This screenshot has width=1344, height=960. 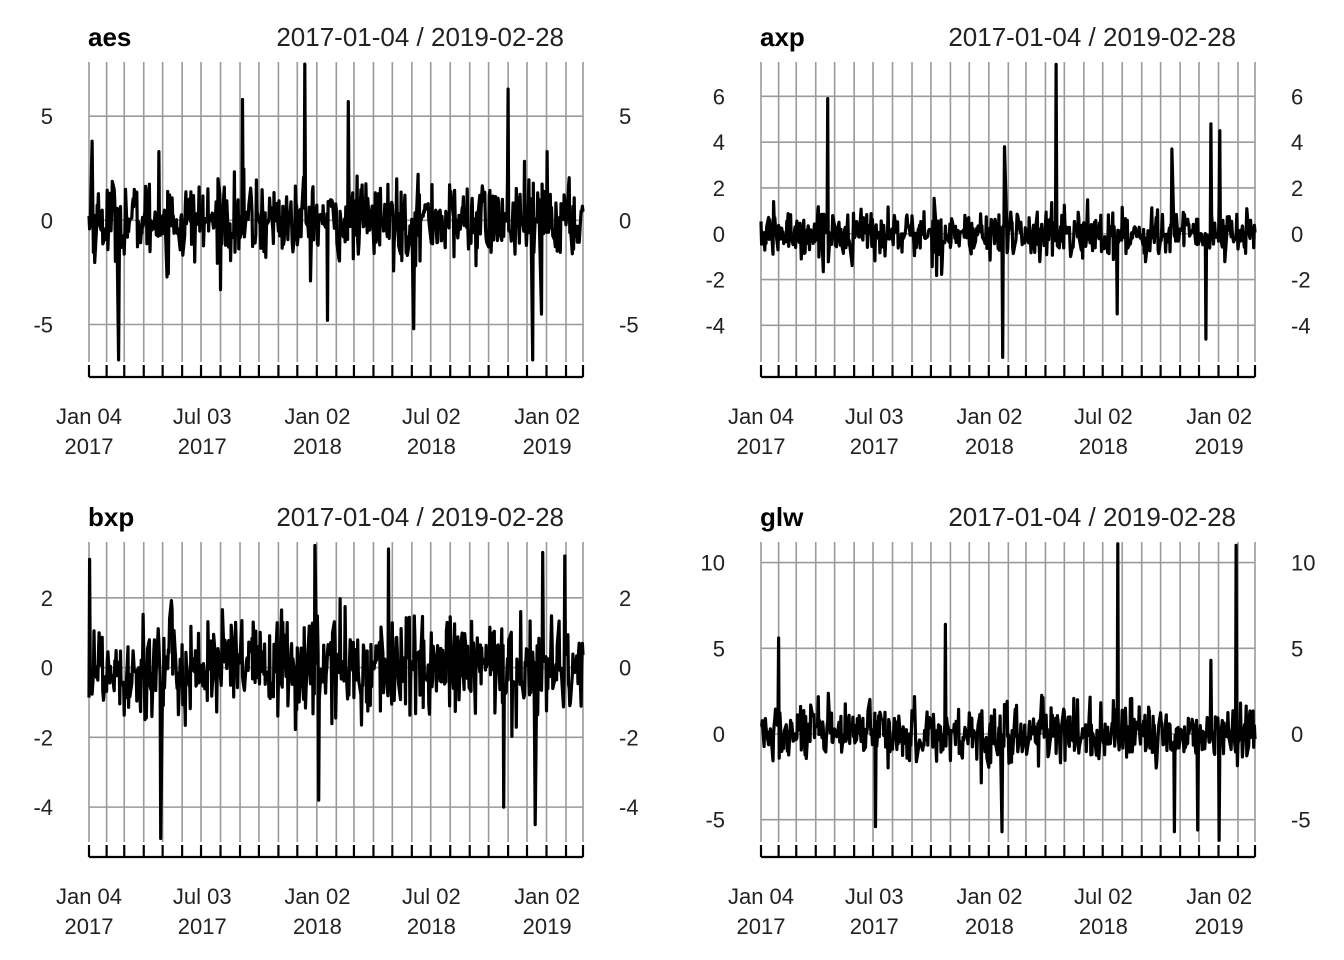 What do you see at coordinates (109, 37) in the screenshot?
I see `panel-title: aes` at bounding box center [109, 37].